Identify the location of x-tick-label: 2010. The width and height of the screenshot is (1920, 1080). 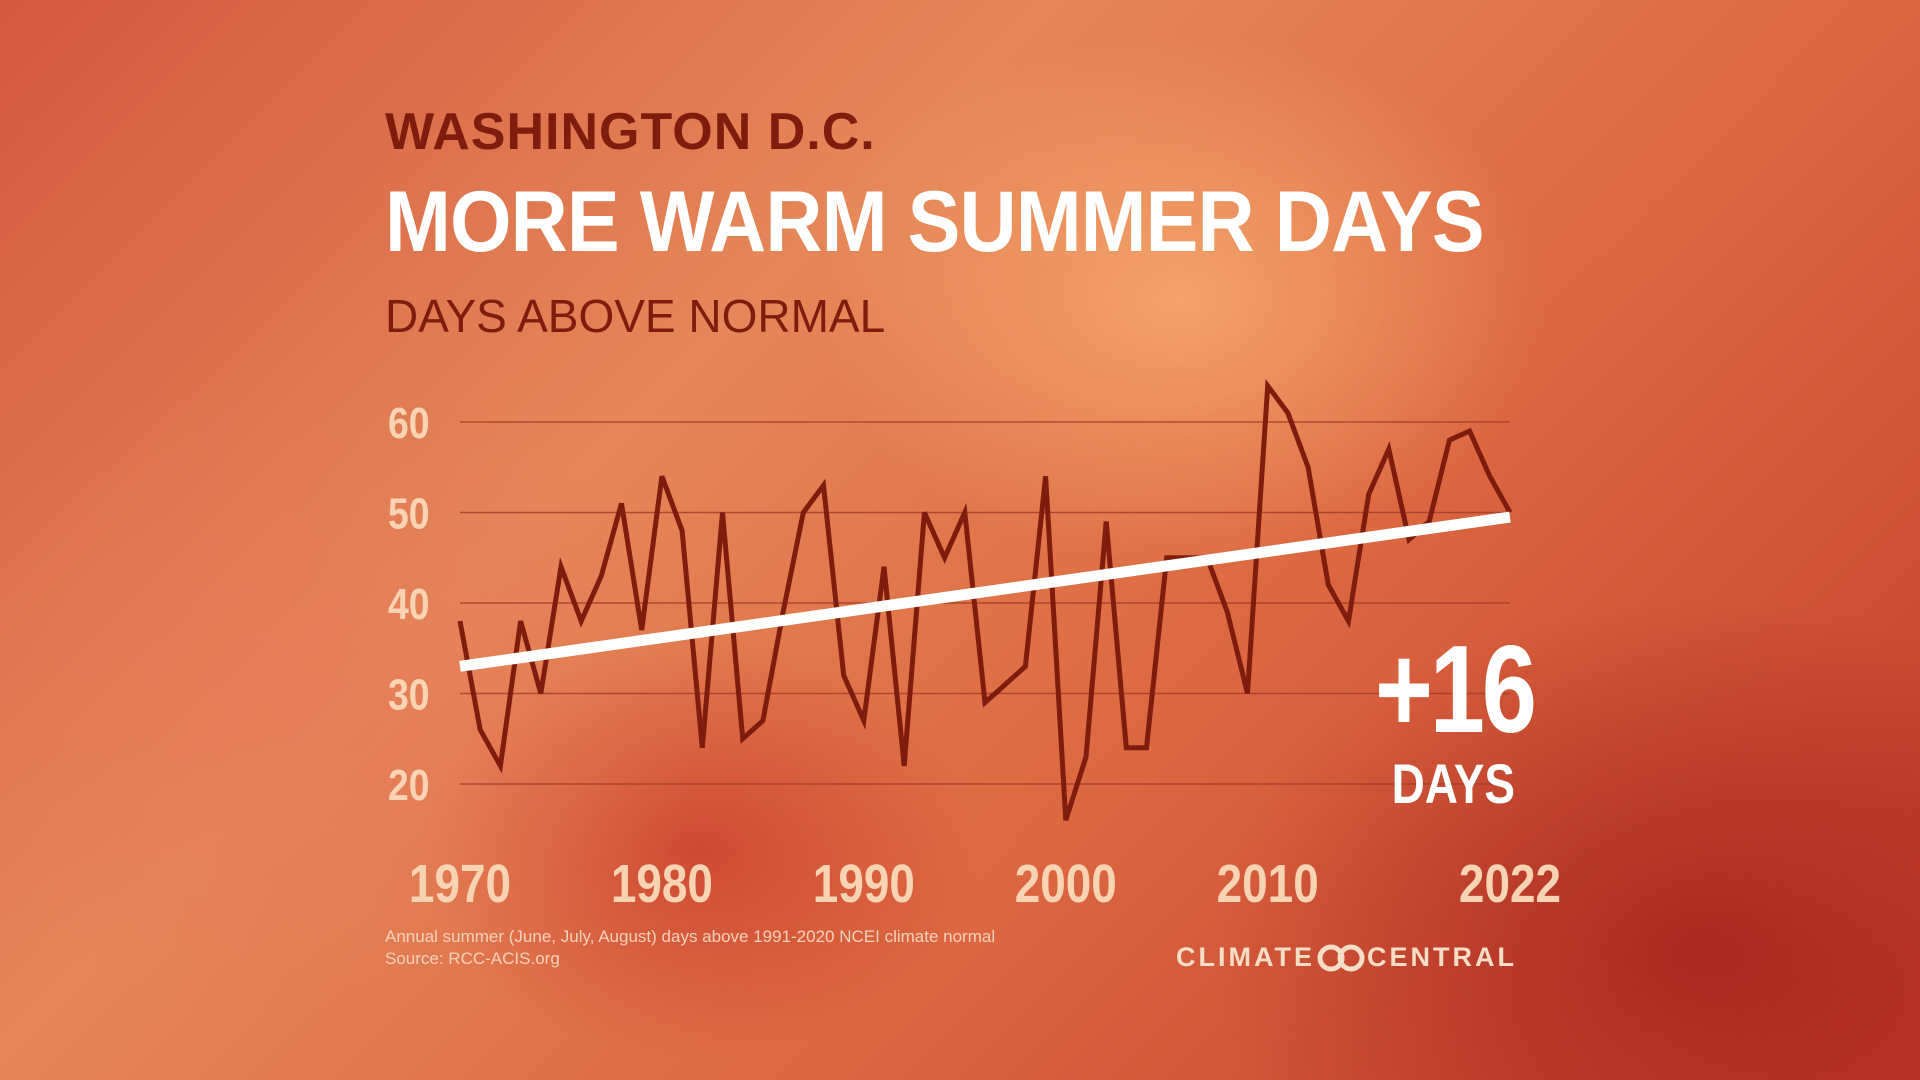
(1268, 884).